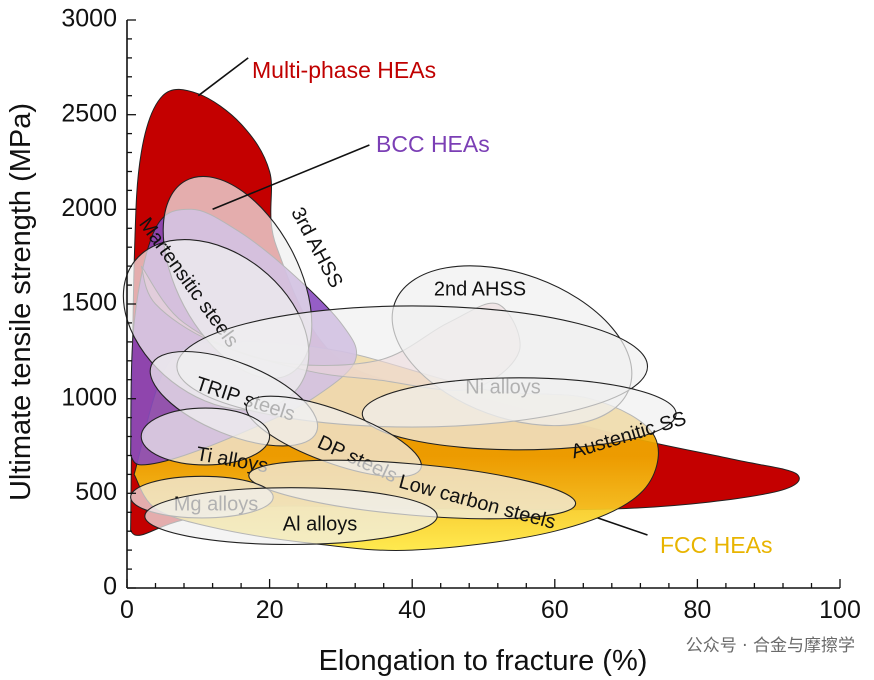 The height and width of the screenshot is (680, 874). I want to click on y-axis-title: Ultimate tensile strength (MPa), so click(21, 302).